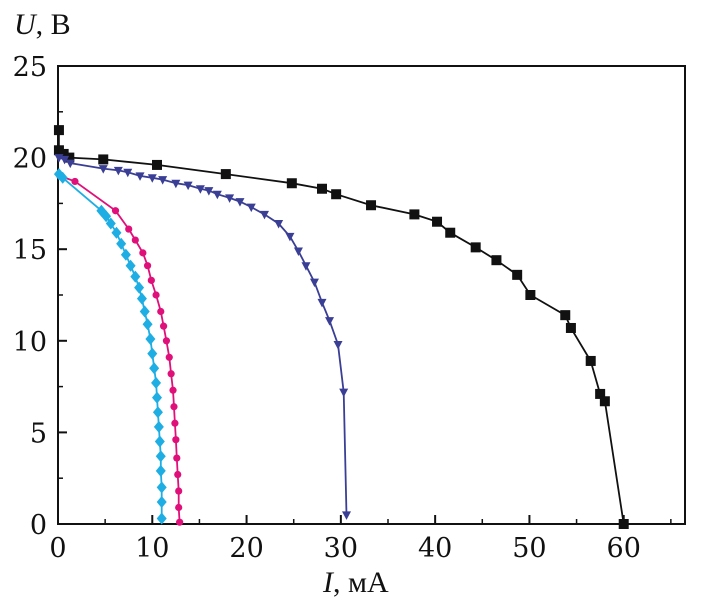 The width and height of the screenshot is (703, 610). Describe the element at coordinates (152, 548) in the screenshot. I see `x-tick-label: 10` at that location.